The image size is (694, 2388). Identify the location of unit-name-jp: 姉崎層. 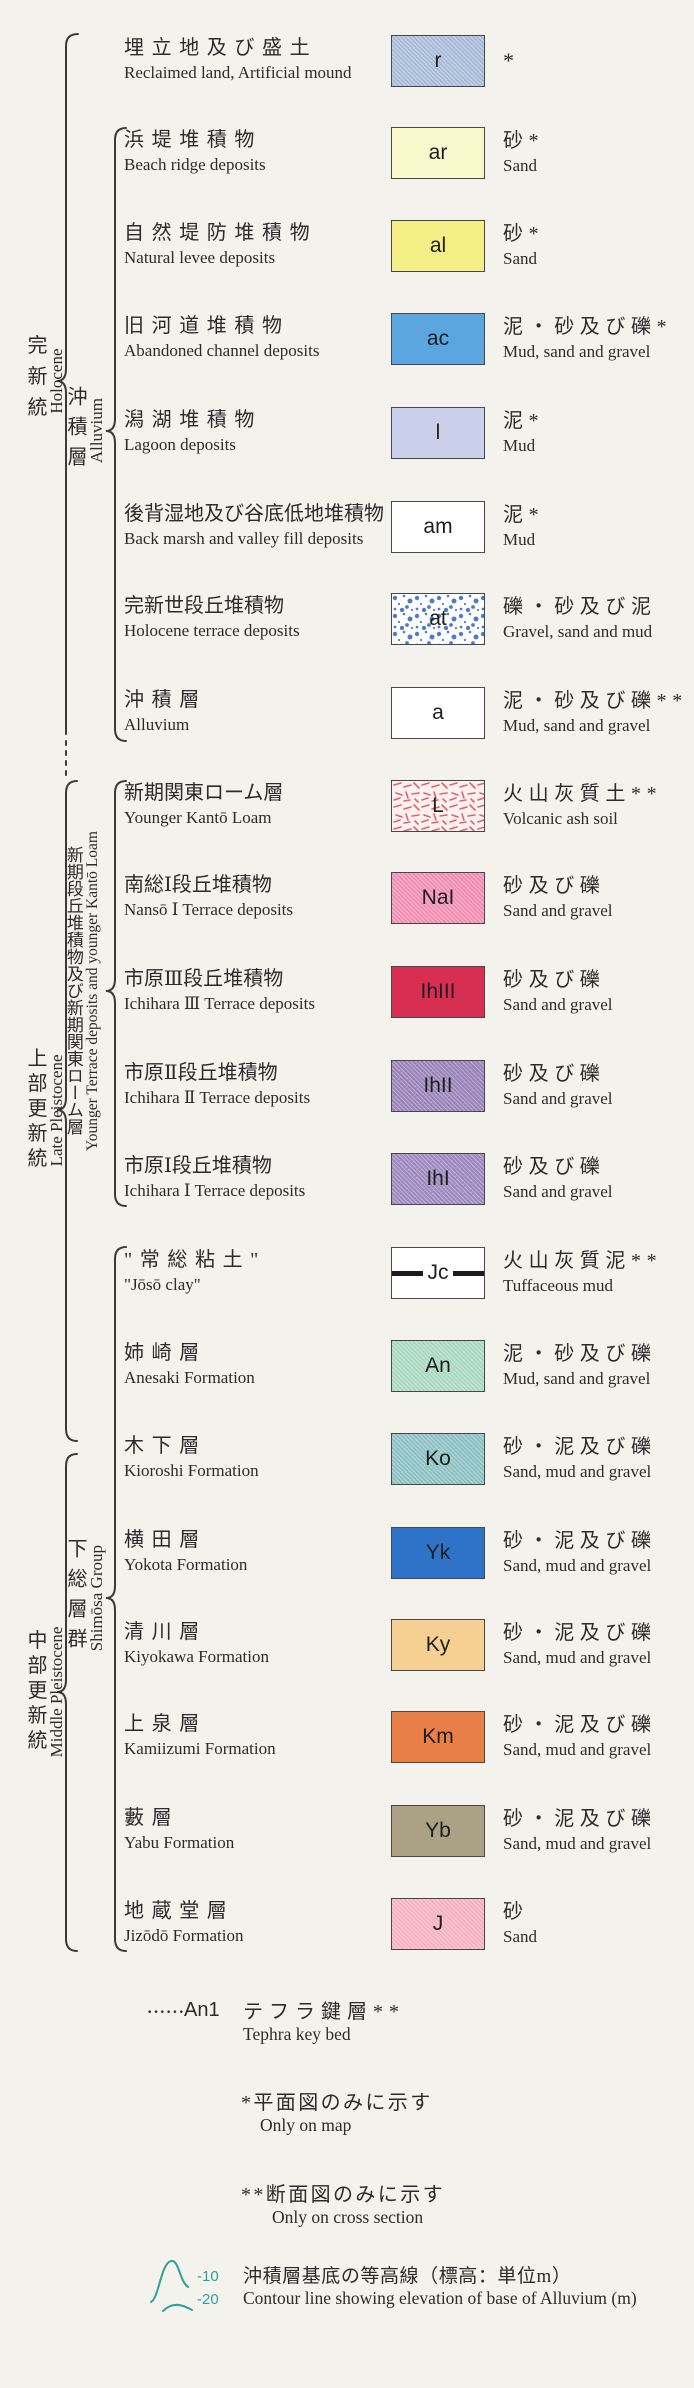
(165, 1353).